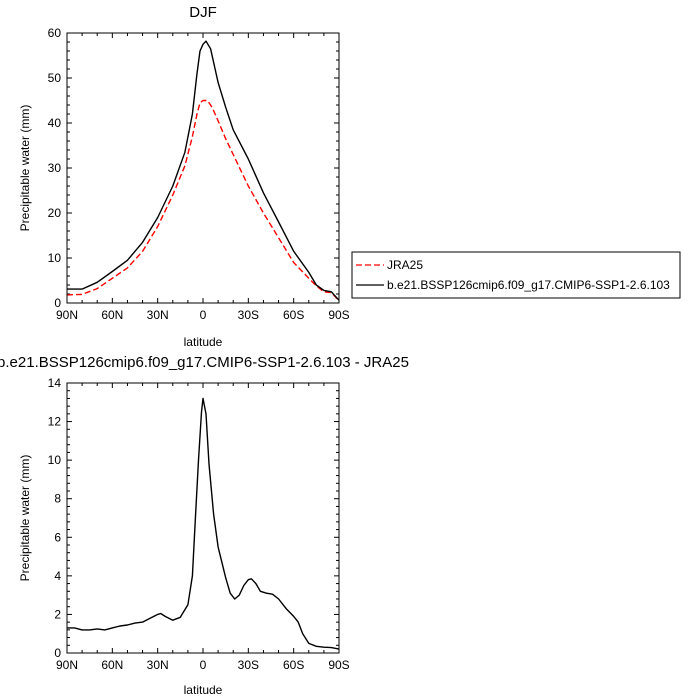 The width and height of the screenshot is (700, 700). Describe the element at coordinates (57, 653) in the screenshot. I see `bottom-y-tick-label: 0` at that location.